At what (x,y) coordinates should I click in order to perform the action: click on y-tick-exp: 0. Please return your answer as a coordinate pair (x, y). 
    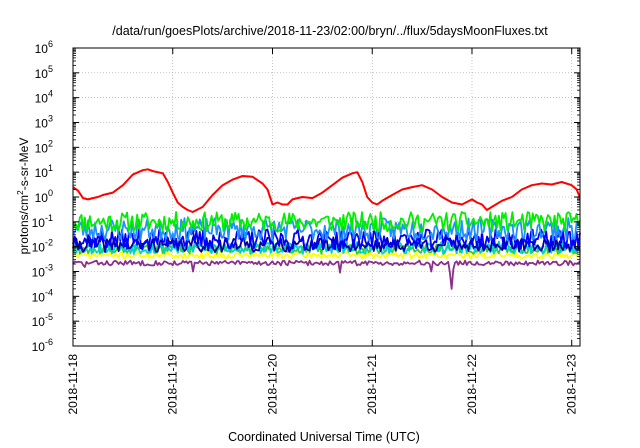
    Looking at the image, I should click on (50, 193).